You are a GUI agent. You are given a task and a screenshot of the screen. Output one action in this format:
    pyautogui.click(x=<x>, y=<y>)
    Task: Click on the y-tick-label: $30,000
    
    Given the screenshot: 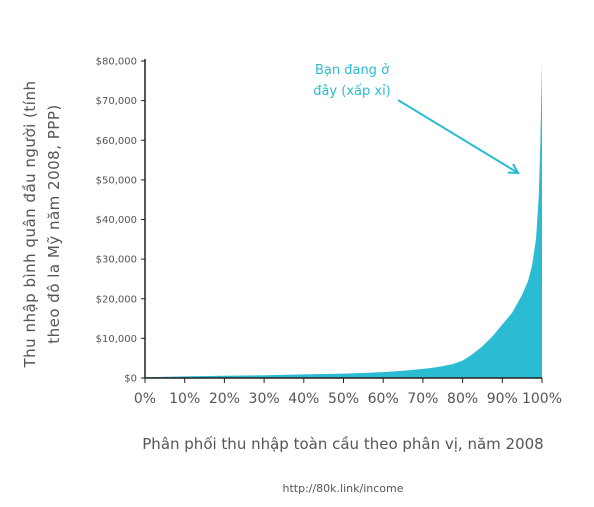 What is the action you would take?
    pyautogui.click(x=116, y=260)
    